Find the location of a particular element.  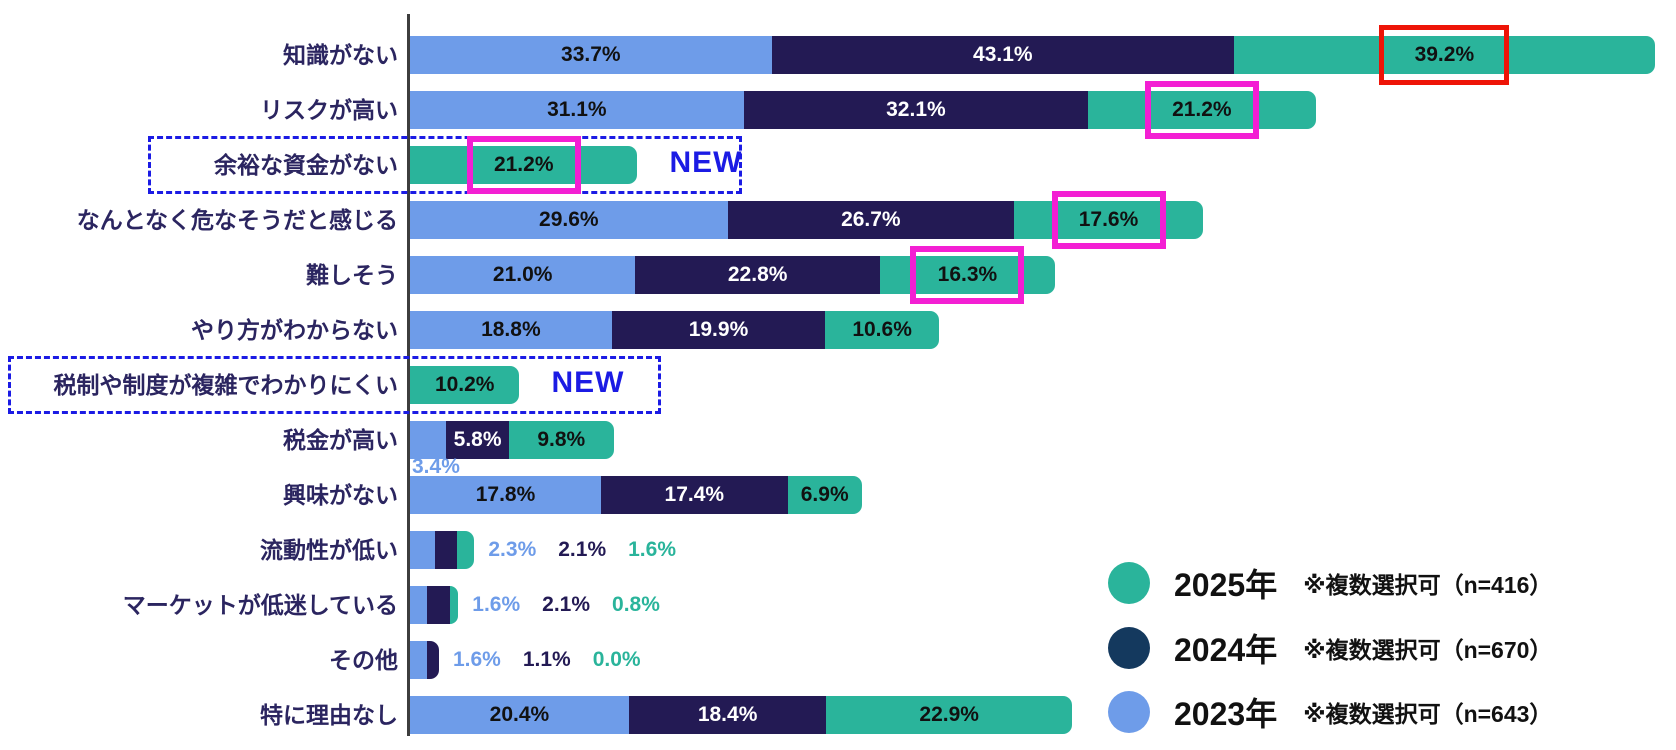

value-label: 17.4% is located at coordinates (694, 494).